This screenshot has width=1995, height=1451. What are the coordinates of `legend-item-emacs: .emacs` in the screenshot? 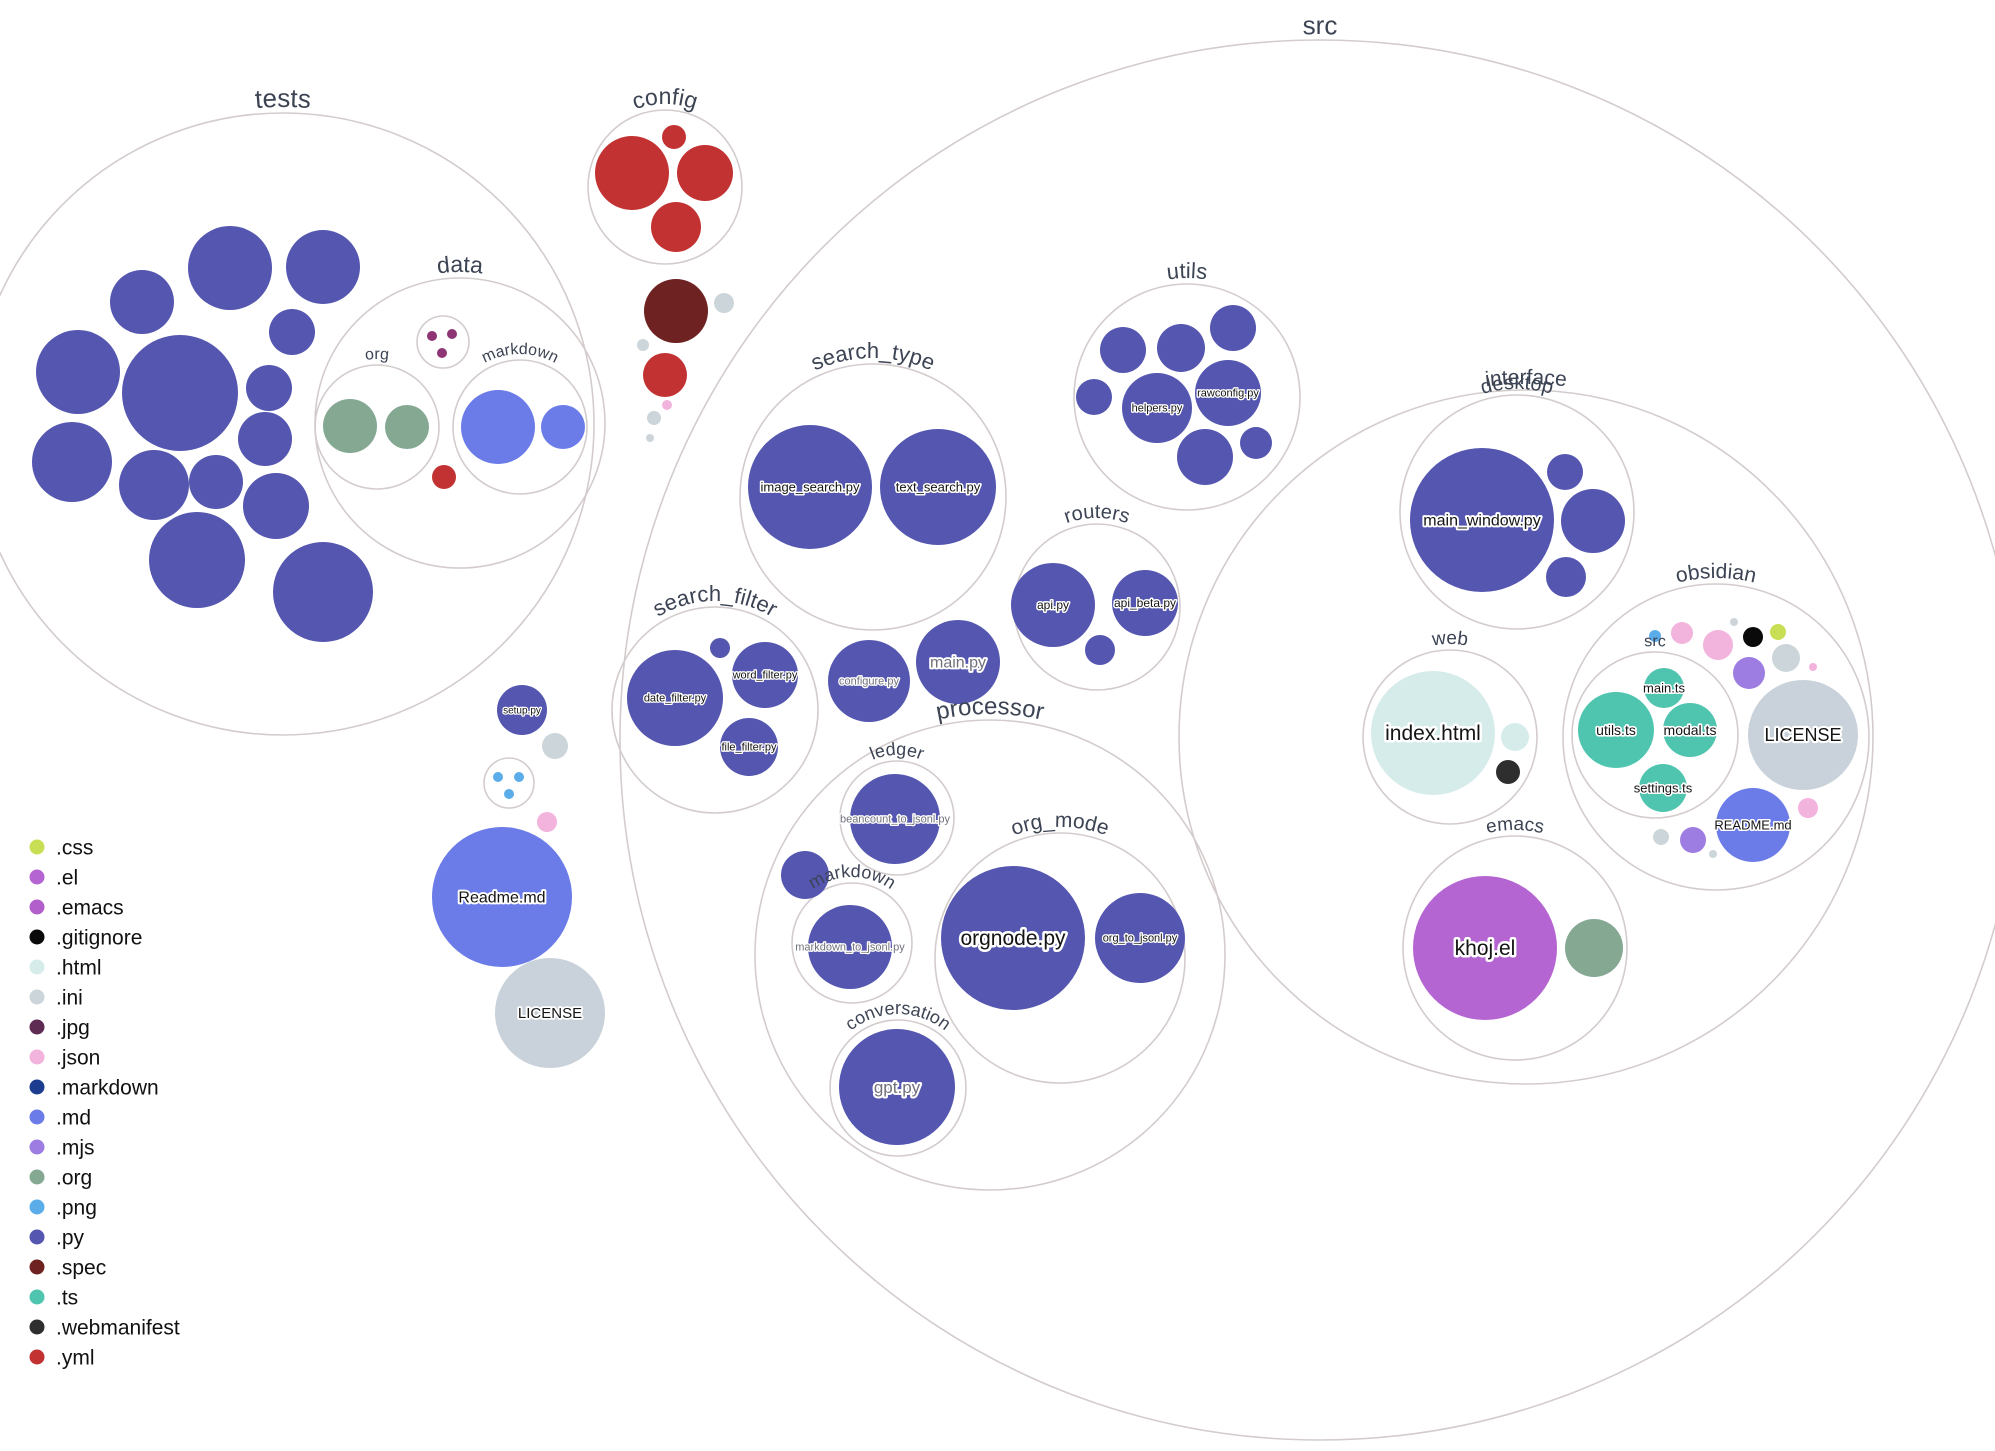 It's located at (76, 907).